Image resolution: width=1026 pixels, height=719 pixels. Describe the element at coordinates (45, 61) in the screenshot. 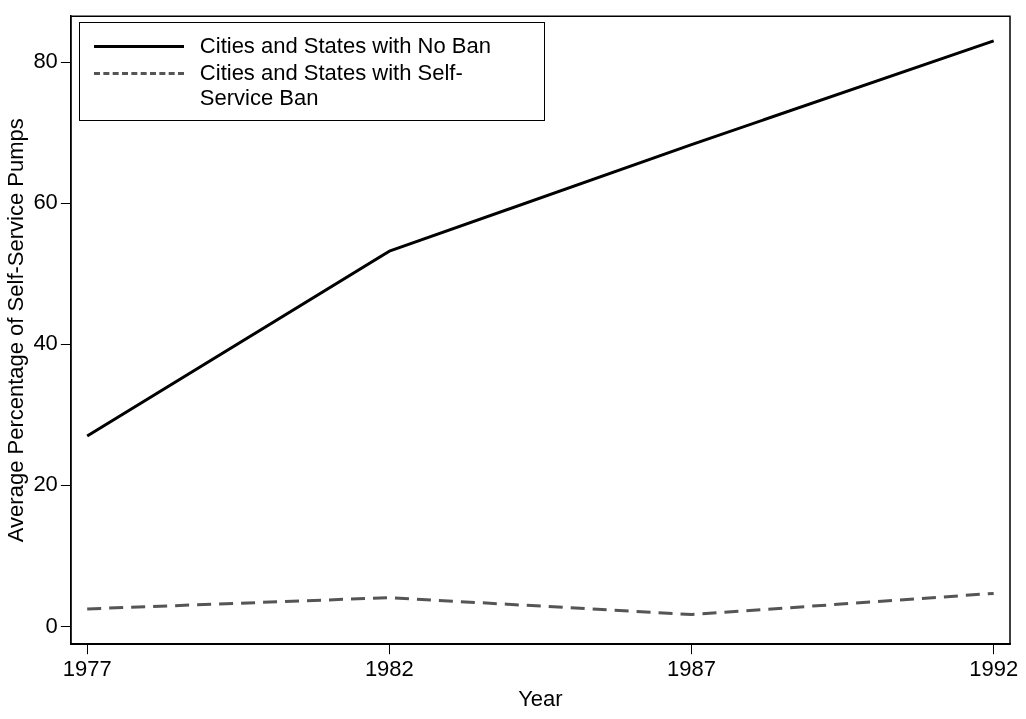

I see `y-tick-label: 80` at that location.